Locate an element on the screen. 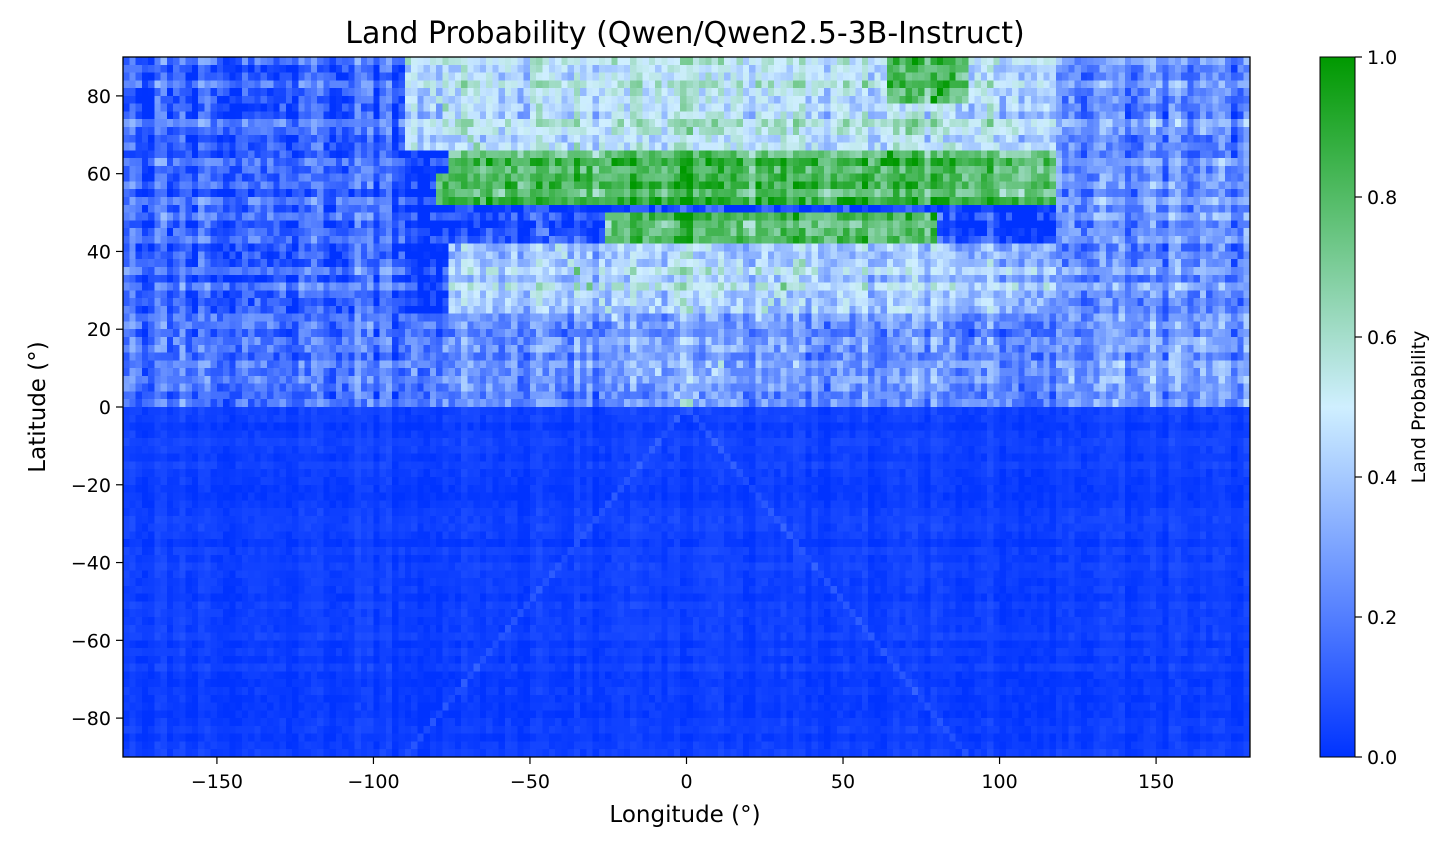  colorbar-tick-label: 0.2 is located at coordinates (1382, 618).